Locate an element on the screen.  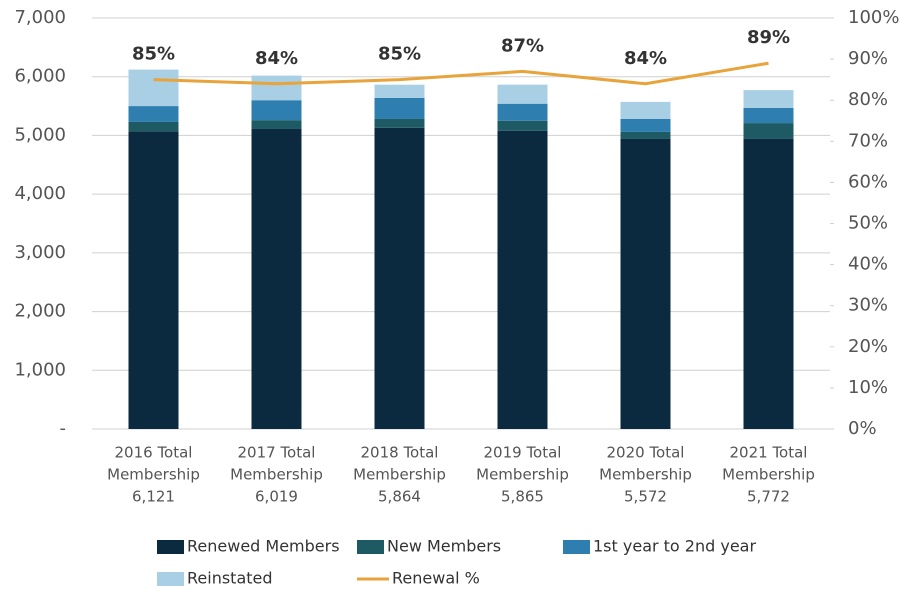
x-tick-label: 2019 Total is located at coordinates (523, 453).